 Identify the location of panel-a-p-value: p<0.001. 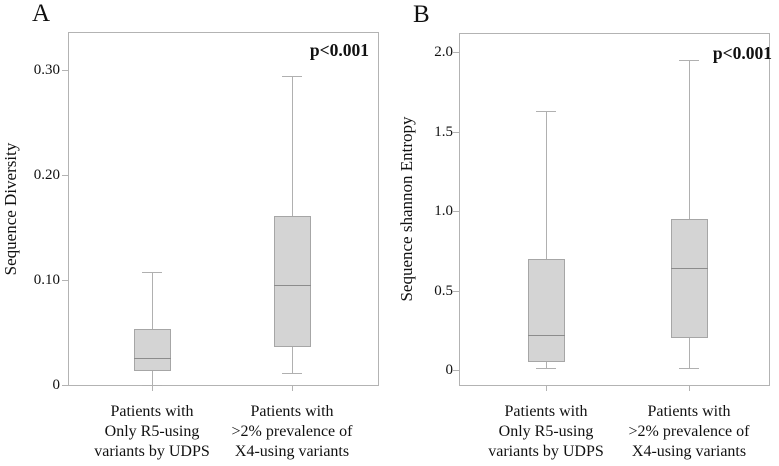
(339, 50).